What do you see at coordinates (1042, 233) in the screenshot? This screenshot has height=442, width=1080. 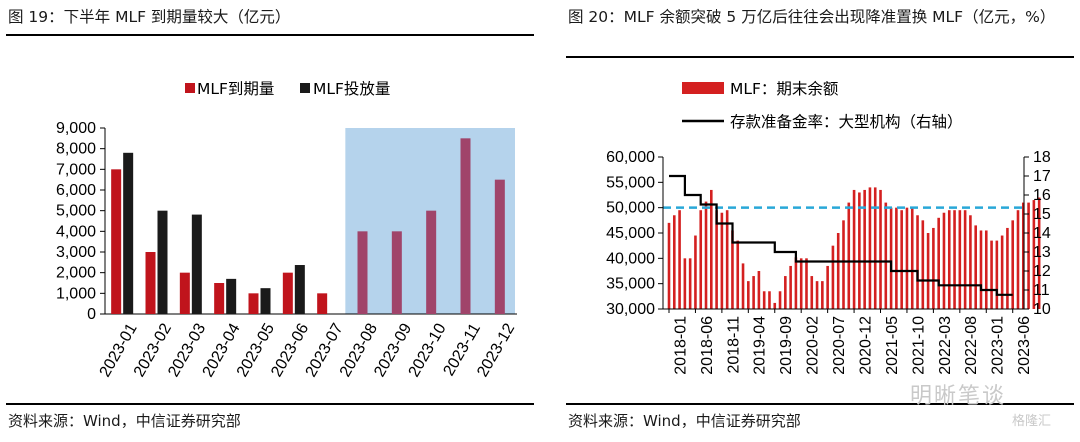 I see `y-tick-label-right: 14` at bounding box center [1042, 233].